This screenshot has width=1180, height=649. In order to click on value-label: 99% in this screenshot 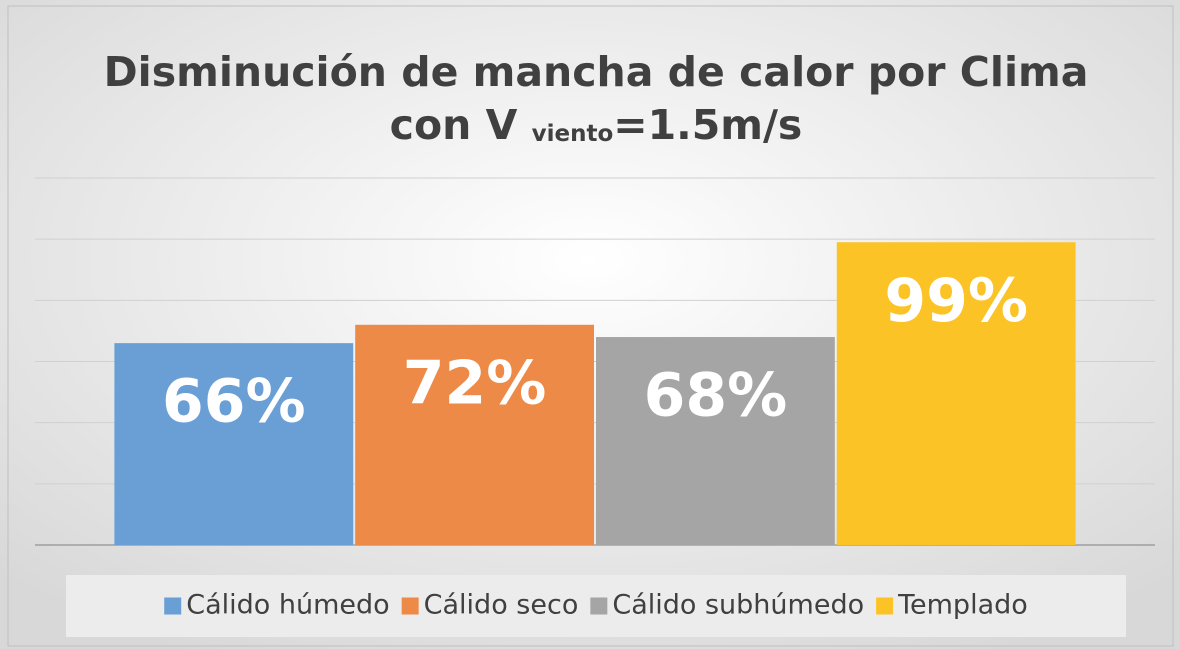, I will do `click(956, 301)`.